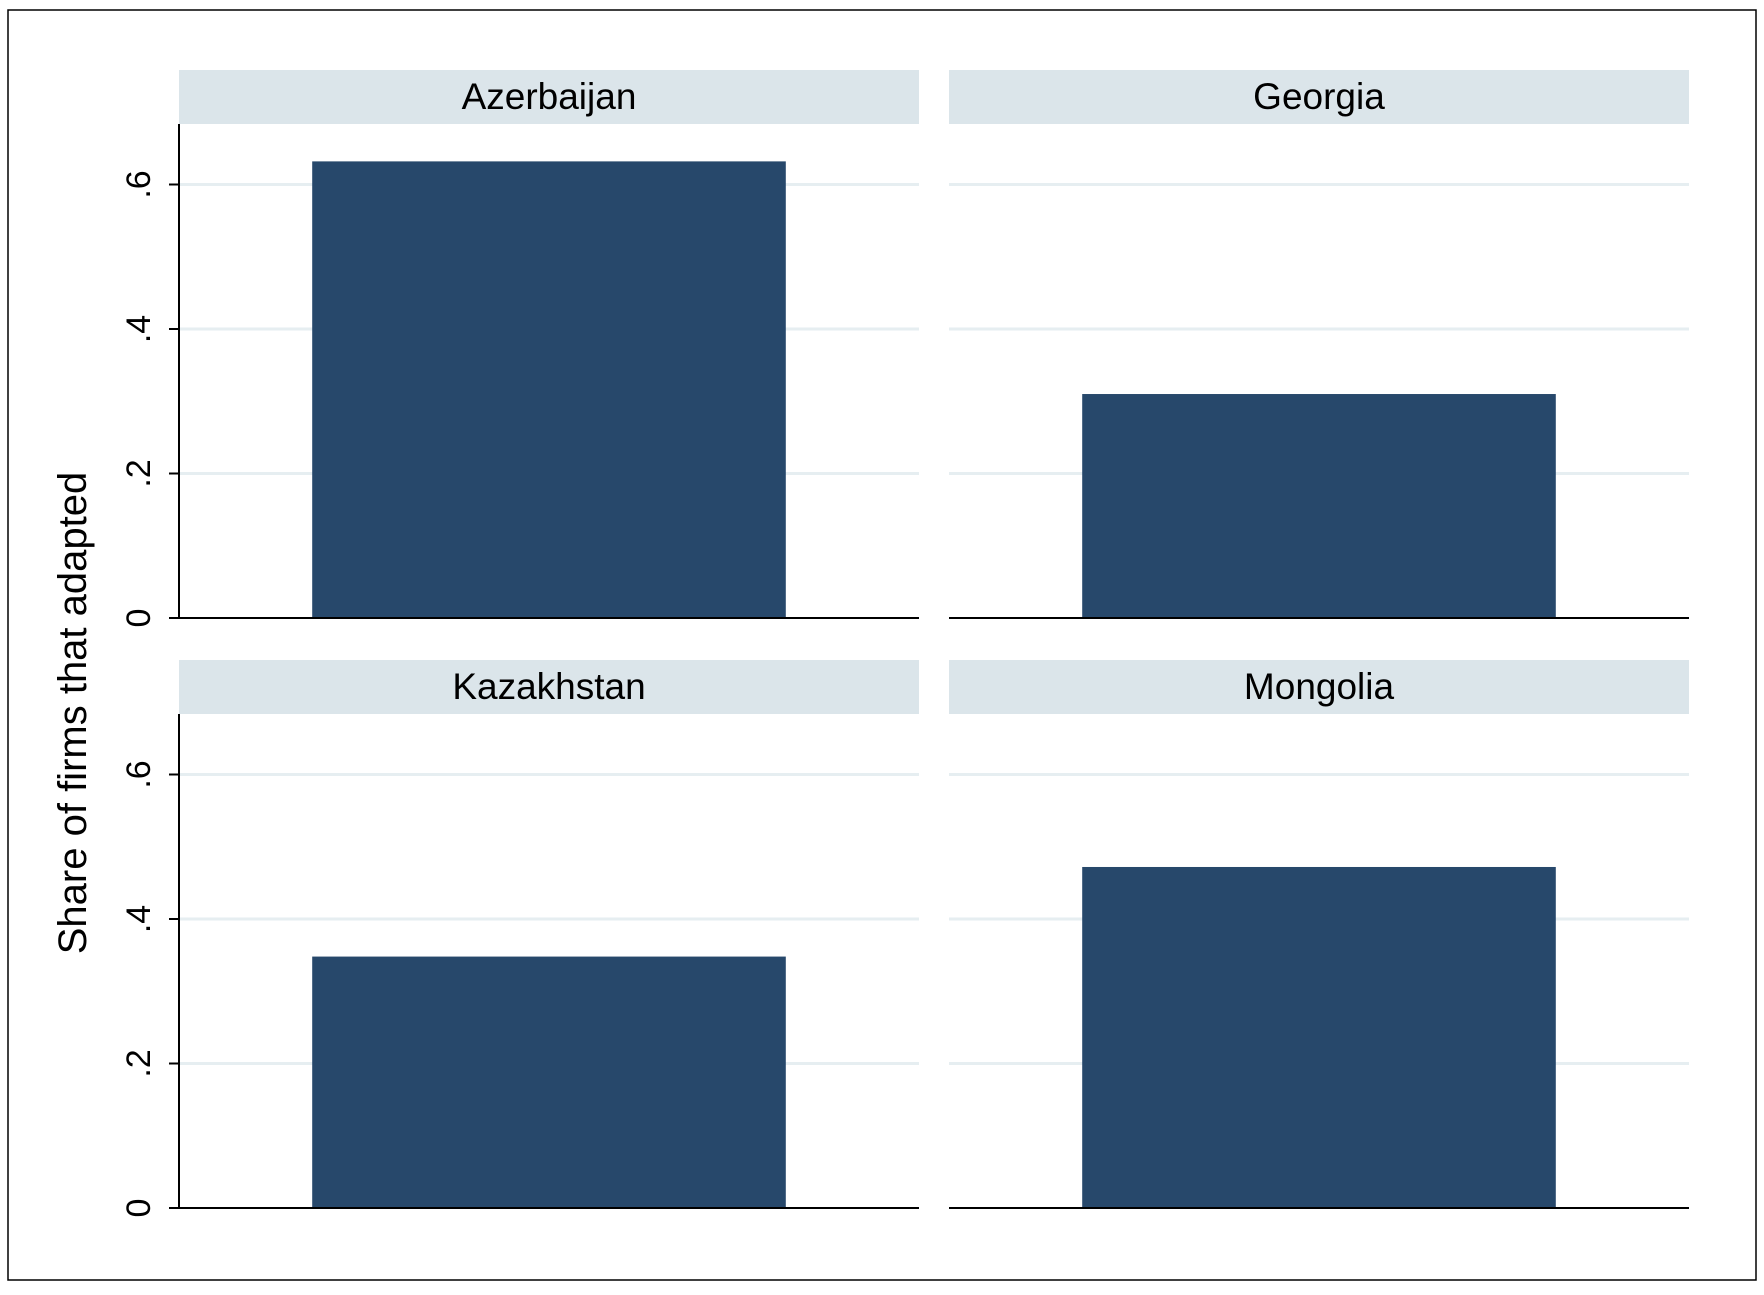  I want to click on panel-title: Georgia, so click(1319, 96).